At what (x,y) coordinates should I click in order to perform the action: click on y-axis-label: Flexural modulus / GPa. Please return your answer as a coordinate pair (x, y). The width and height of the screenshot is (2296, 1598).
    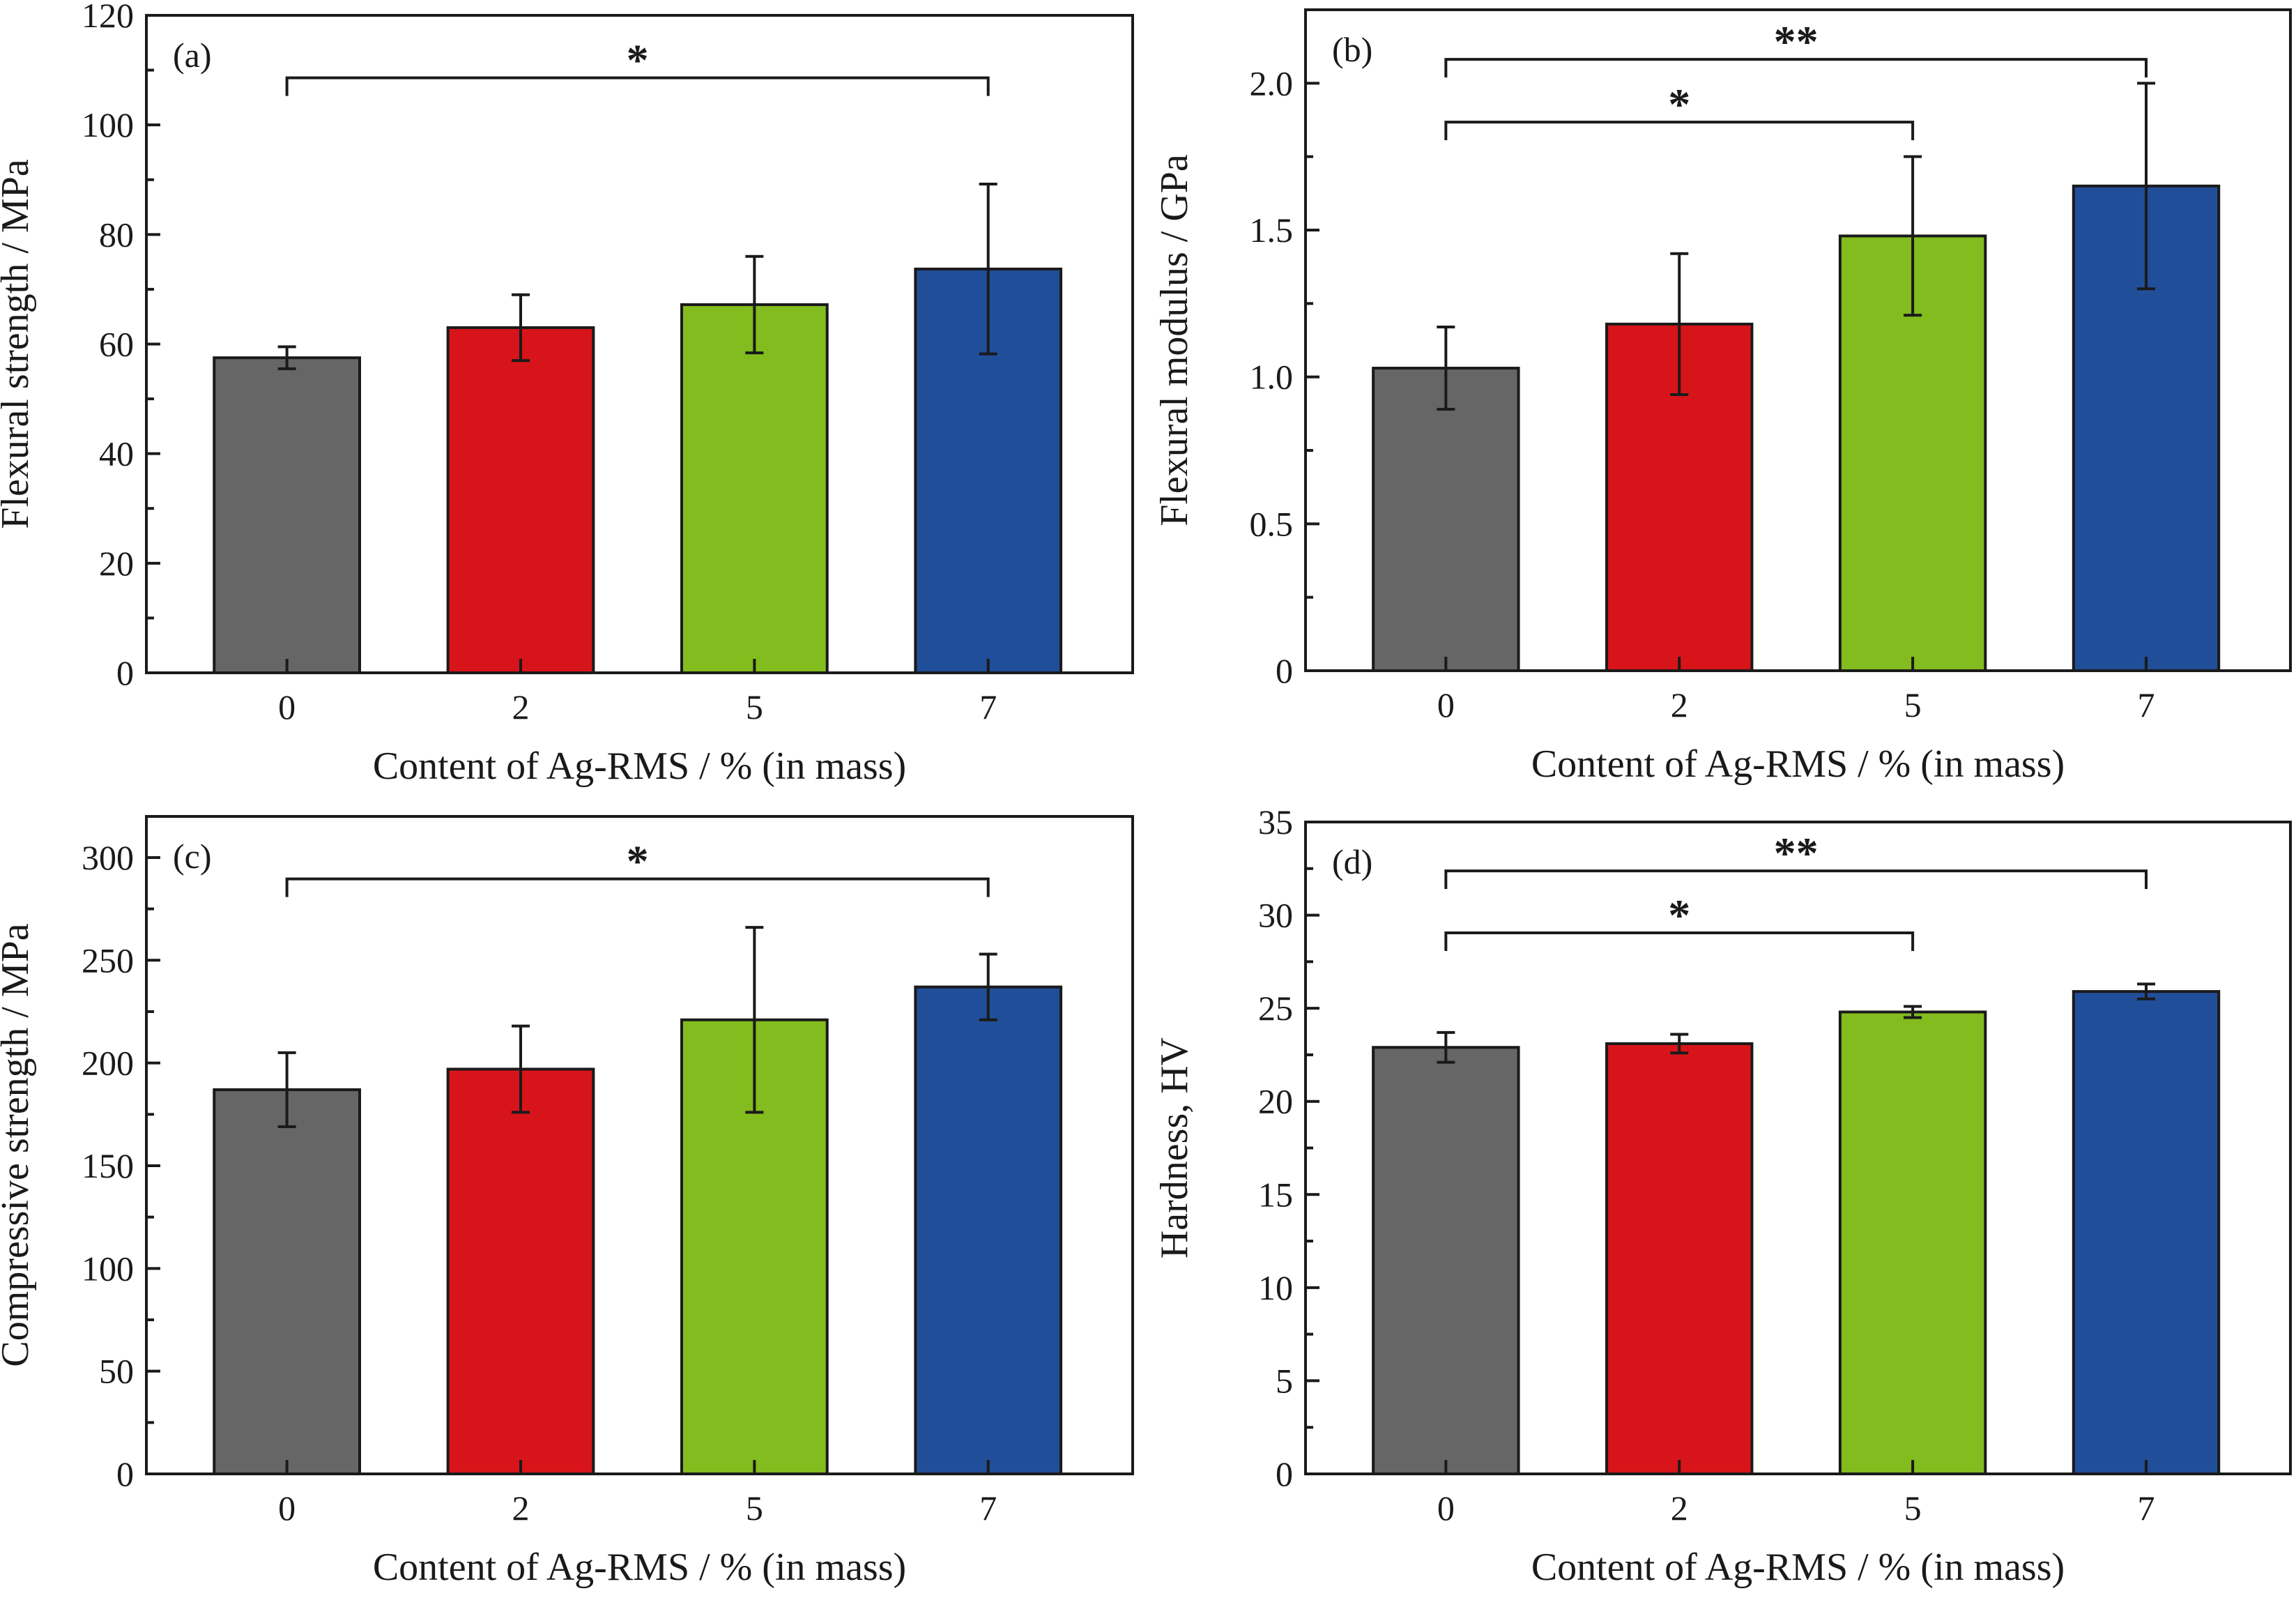
    Looking at the image, I should click on (1174, 340).